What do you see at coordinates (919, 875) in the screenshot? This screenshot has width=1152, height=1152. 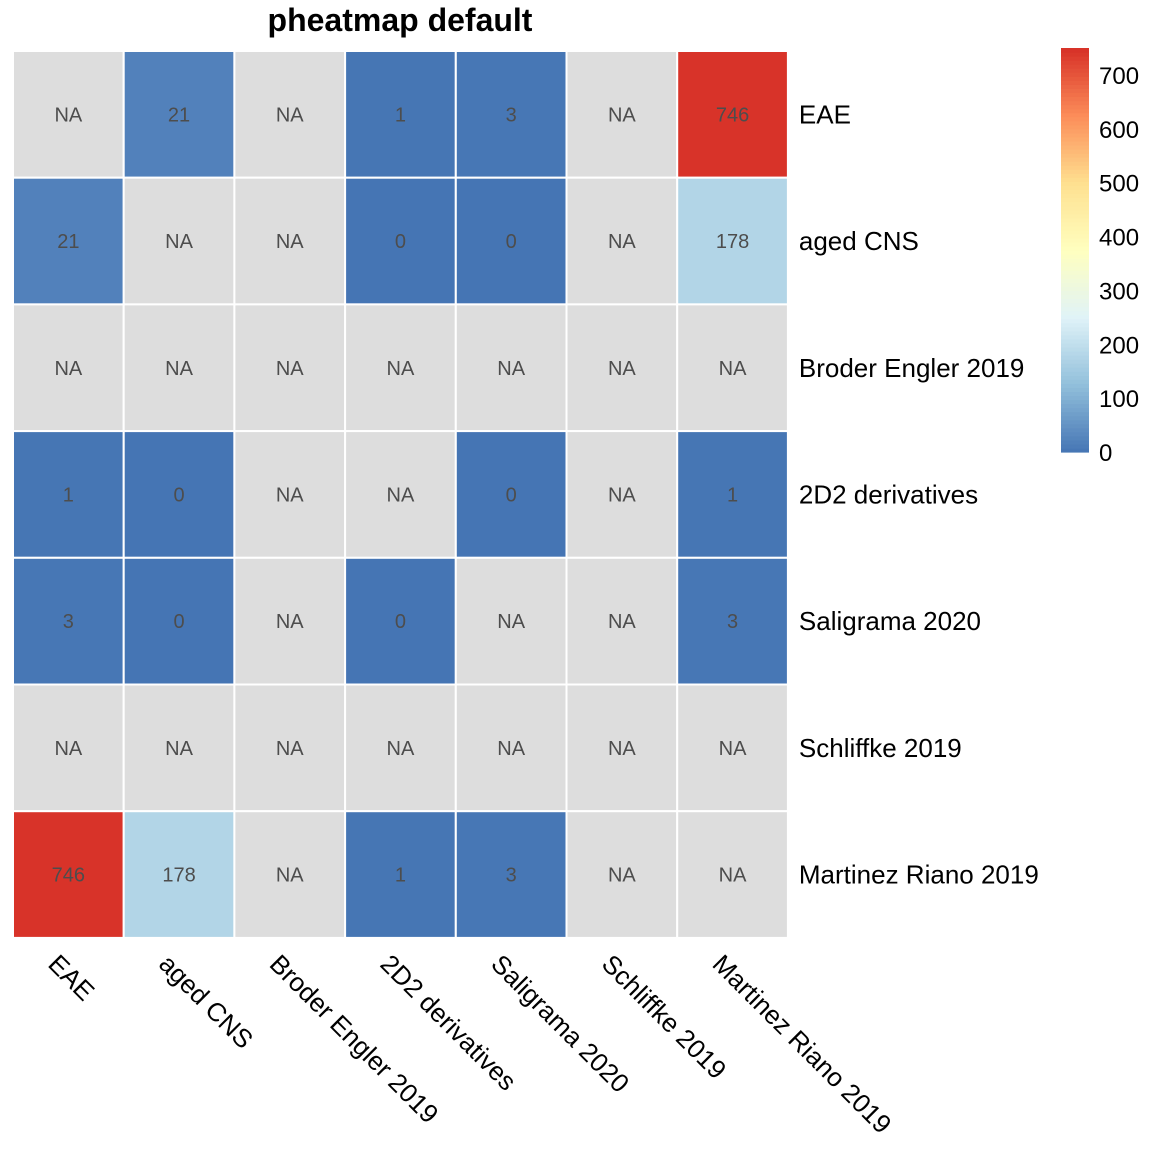 I see `row-label: Martinez Riano 2019` at bounding box center [919, 875].